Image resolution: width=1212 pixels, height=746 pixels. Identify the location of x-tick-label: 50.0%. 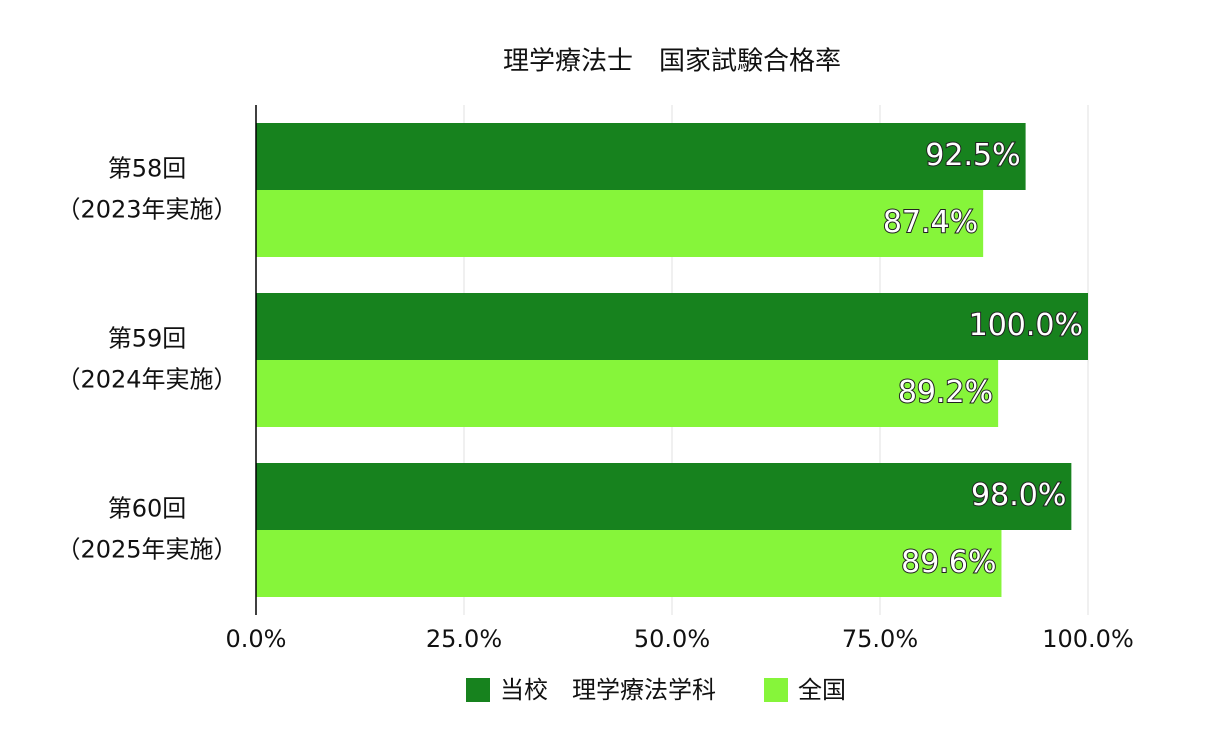
(672, 639).